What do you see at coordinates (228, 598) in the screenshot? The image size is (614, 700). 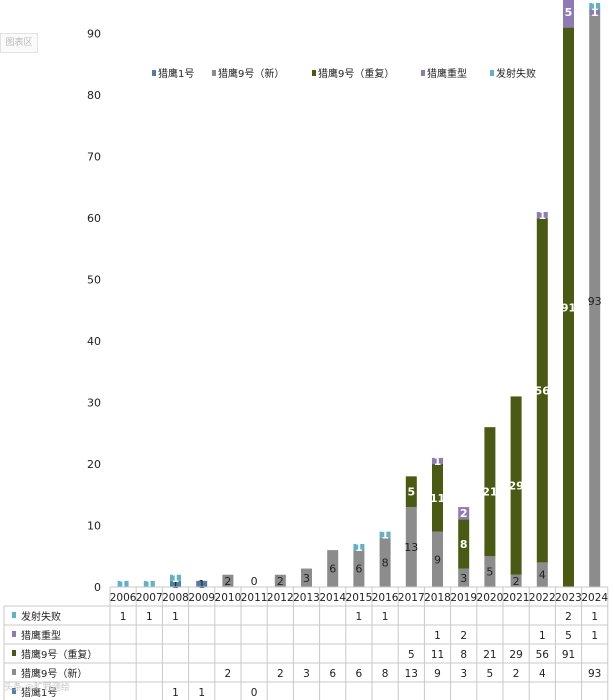 I see `x-tick-label: 2010` at bounding box center [228, 598].